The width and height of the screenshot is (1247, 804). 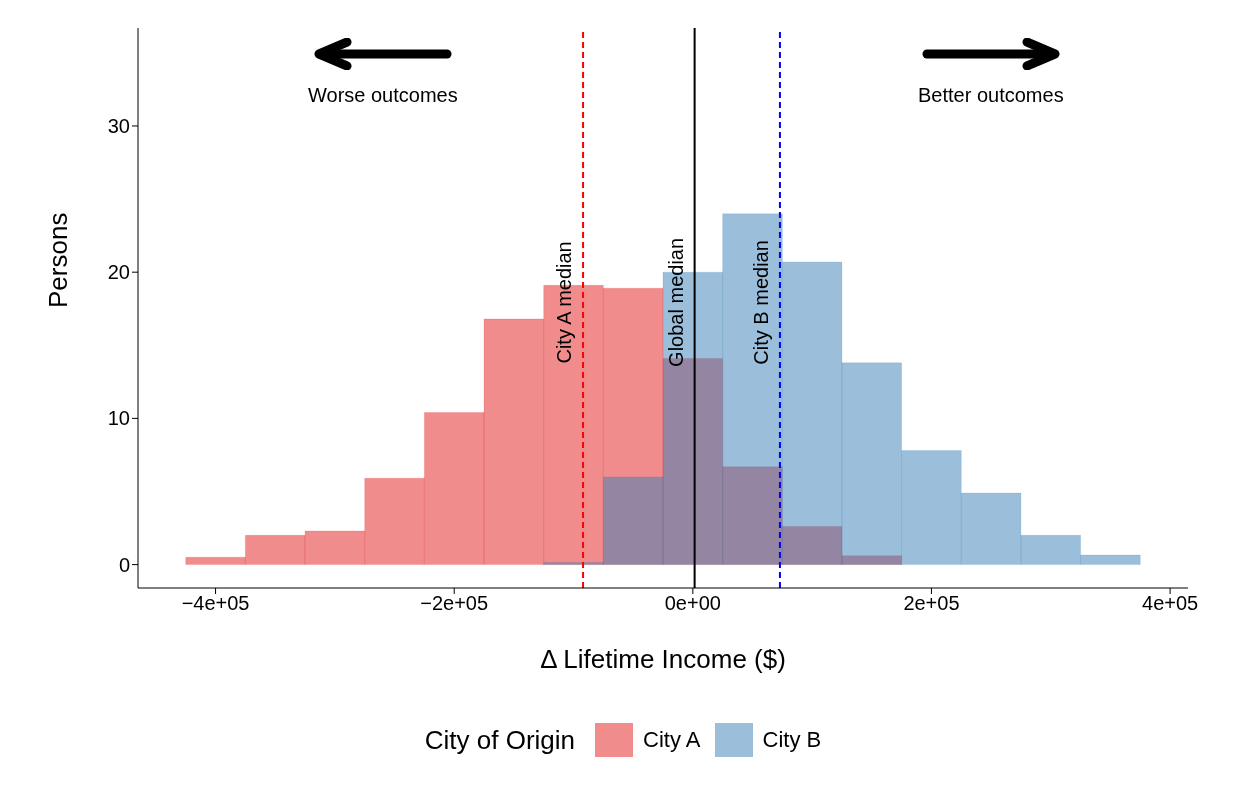 What do you see at coordinates (215, 603) in the screenshot?
I see `x-tick-label: −4e+05` at bounding box center [215, 603].